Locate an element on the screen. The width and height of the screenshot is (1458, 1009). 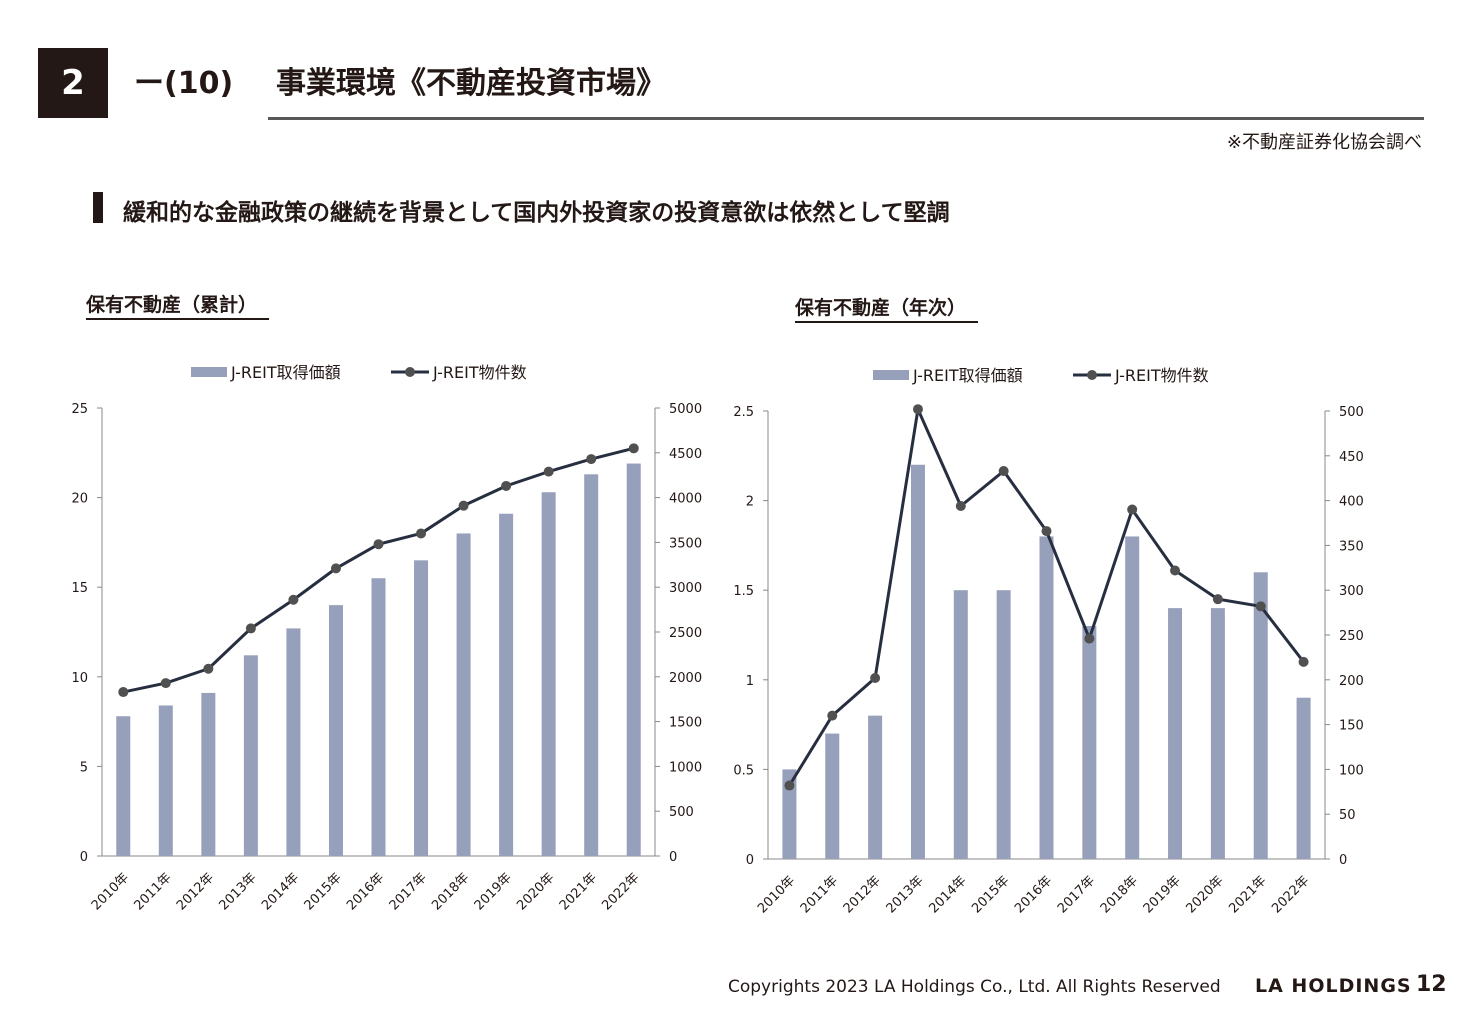
y-tick-label-left: 20 is located at coordinates (79, 499).